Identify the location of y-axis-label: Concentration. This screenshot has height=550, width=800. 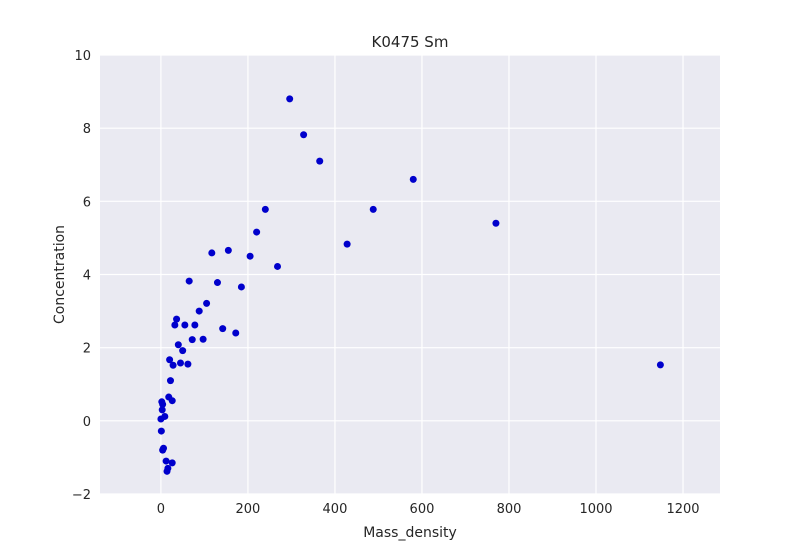
(60, 274).